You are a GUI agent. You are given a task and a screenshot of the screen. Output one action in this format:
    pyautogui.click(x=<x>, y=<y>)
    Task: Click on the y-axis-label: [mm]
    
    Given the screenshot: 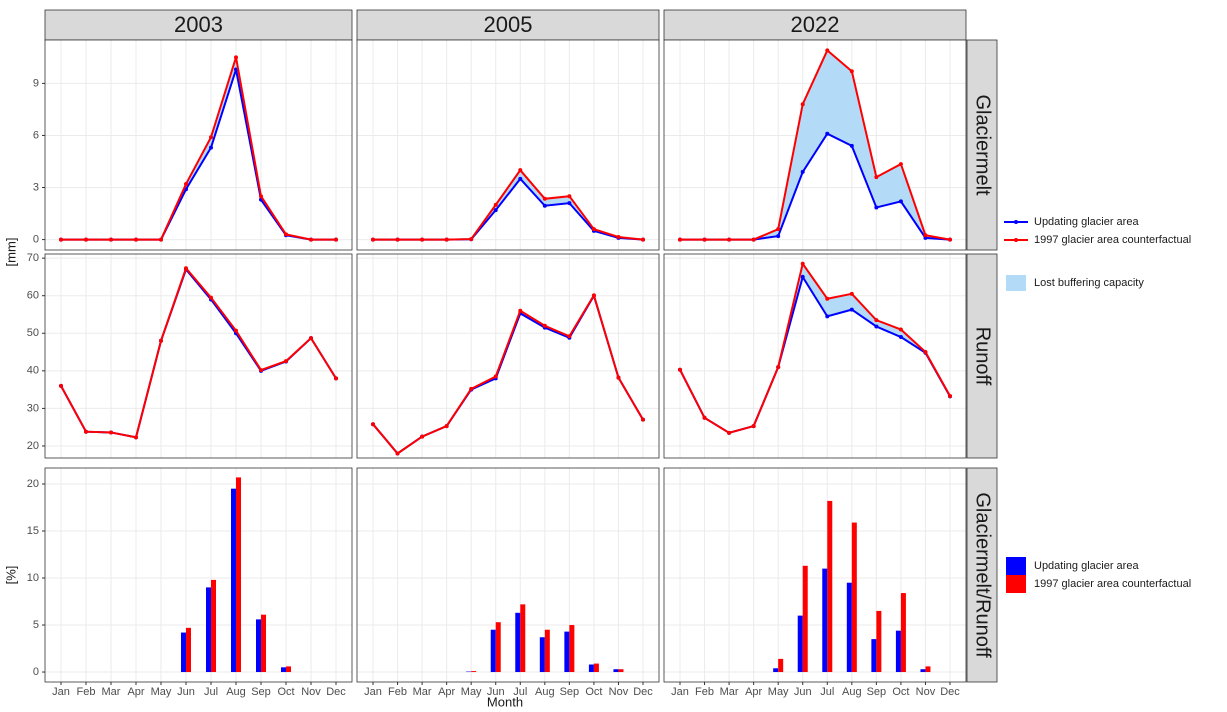 What is the action you would take?
    pyautogui.click(x=10, y=252)
    